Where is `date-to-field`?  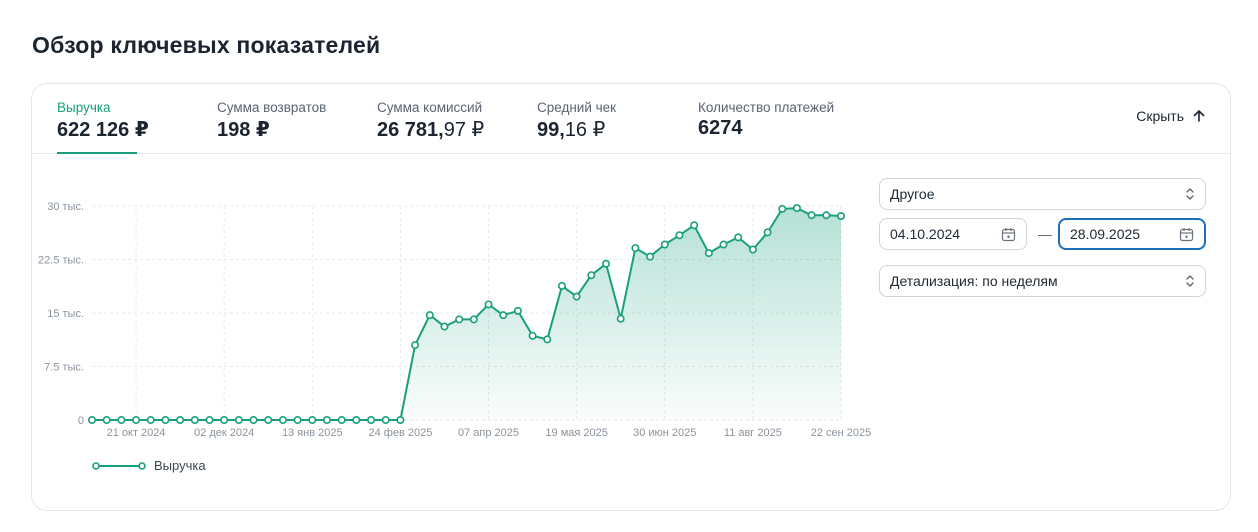 date-to-field is located at coordinates (1132, 234).